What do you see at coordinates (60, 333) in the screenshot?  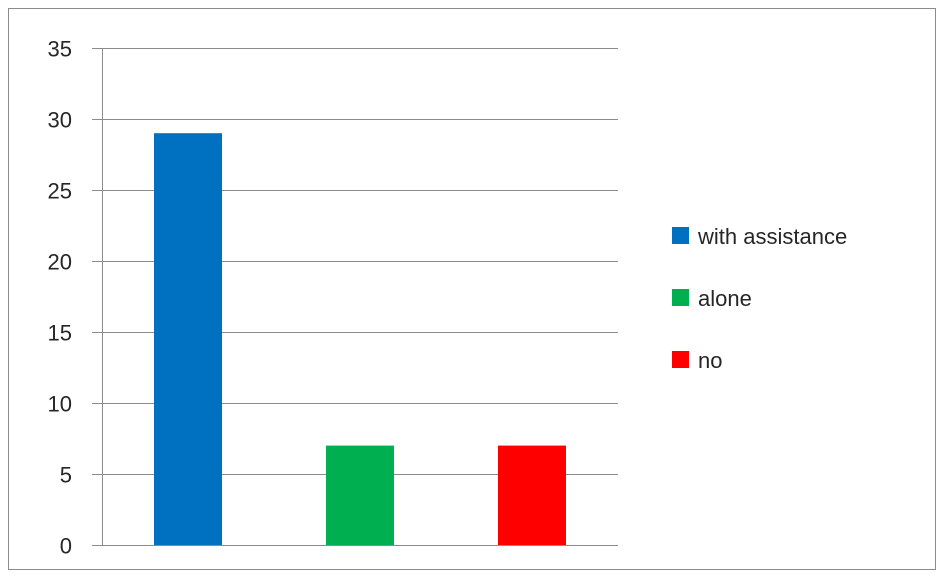 I see `y-tick-label: 15` at bounding box center [60, 333].